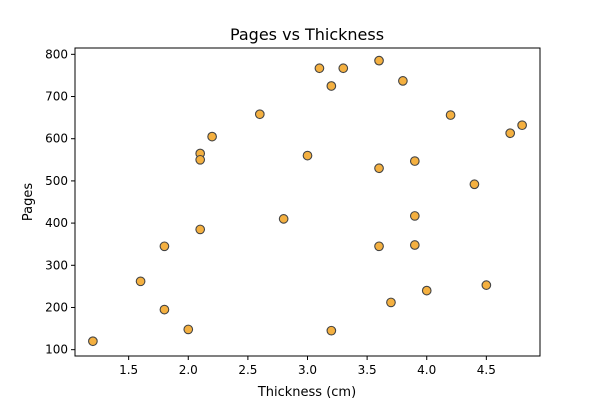  I want to click on y-axis-ticks: 100 200 300 400 500 600 700 800, so click(60, 202).